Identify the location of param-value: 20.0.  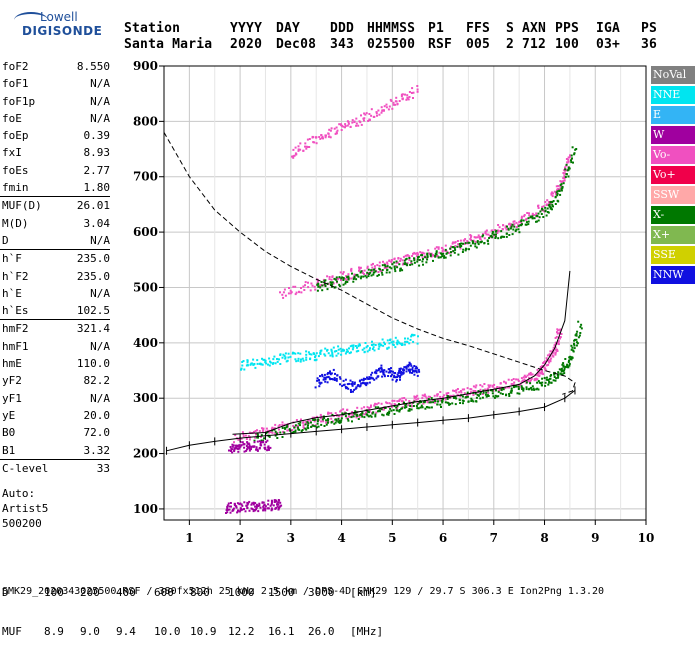
(97, 415).